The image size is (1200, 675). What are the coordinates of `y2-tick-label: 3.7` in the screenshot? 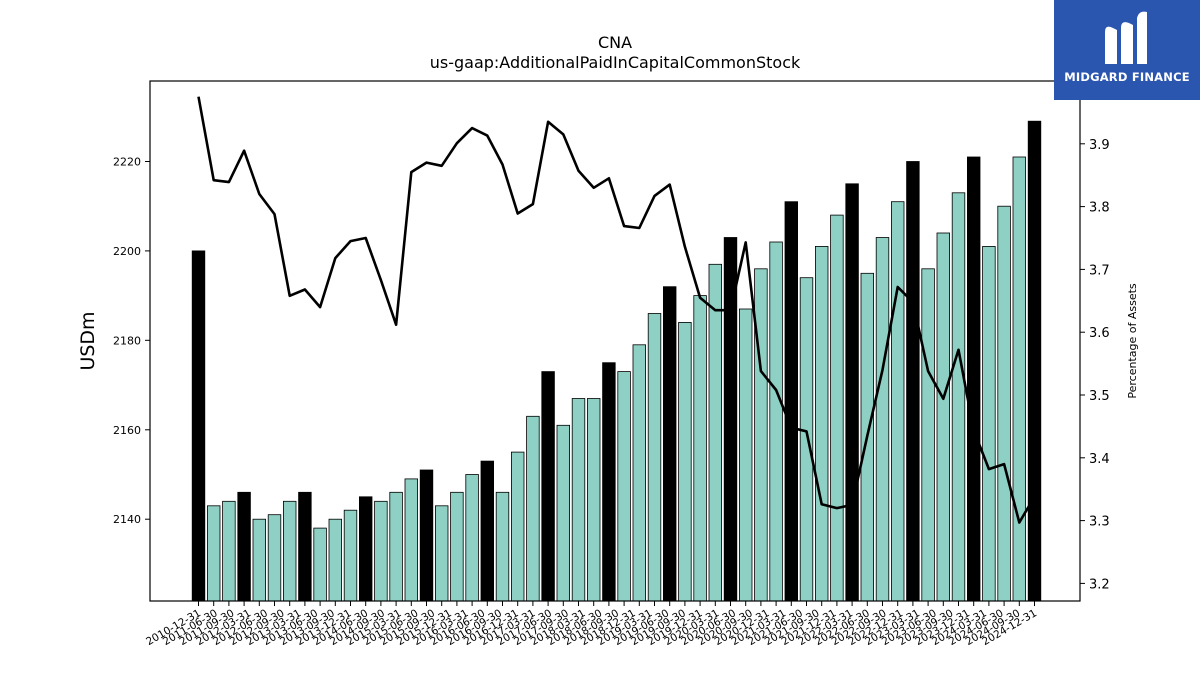 It's located at (1099, 270).